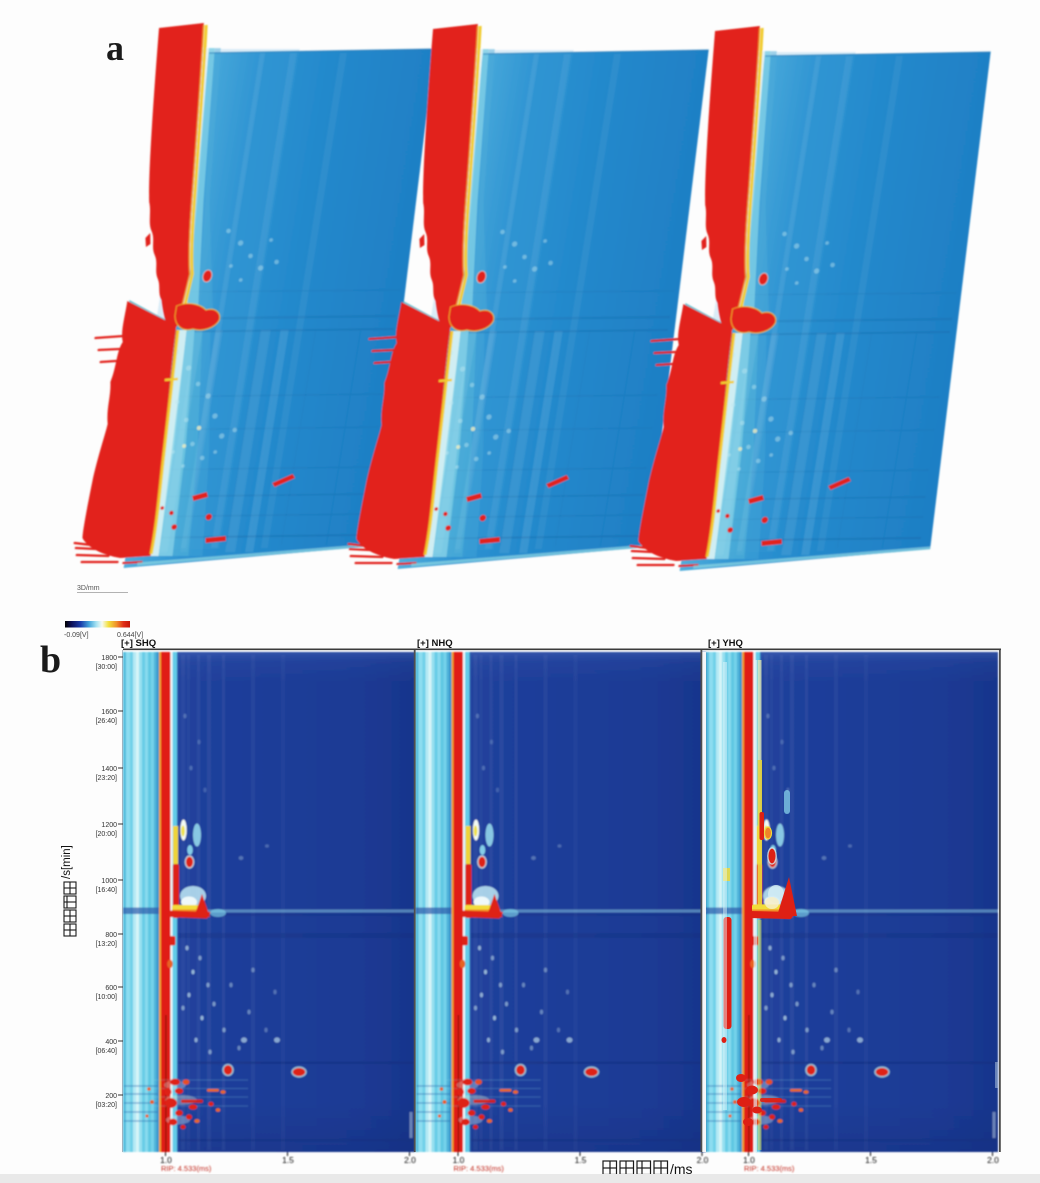 The image size is (1040, 1183). I want to click on svg-text: [03:20], so click(106, 1105).